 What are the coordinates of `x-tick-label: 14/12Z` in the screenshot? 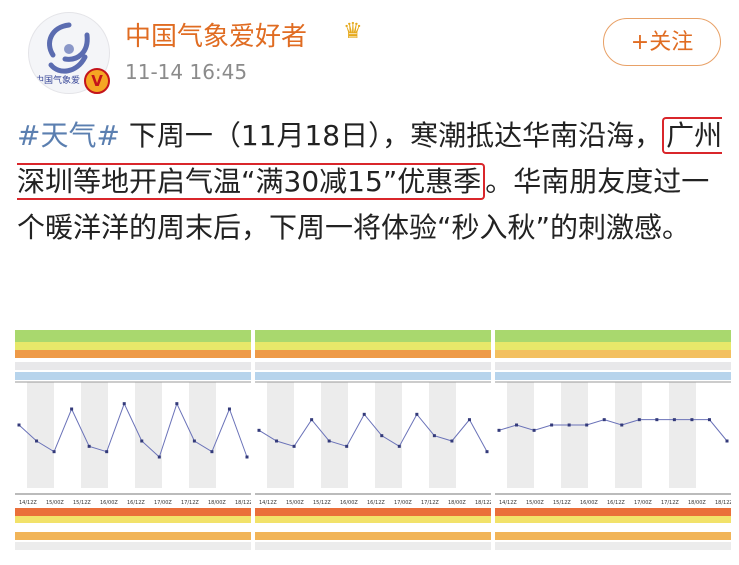 It's located at (508, 503).